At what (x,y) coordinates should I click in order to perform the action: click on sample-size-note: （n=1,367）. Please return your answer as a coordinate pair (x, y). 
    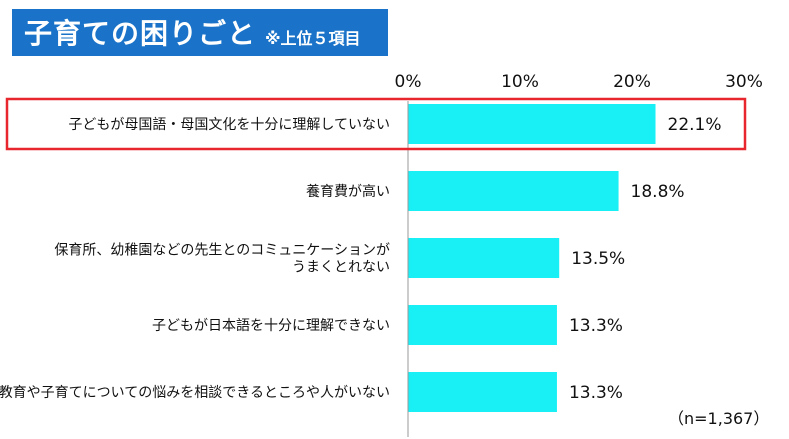
    Looking at the image, I should click on (719, 418).